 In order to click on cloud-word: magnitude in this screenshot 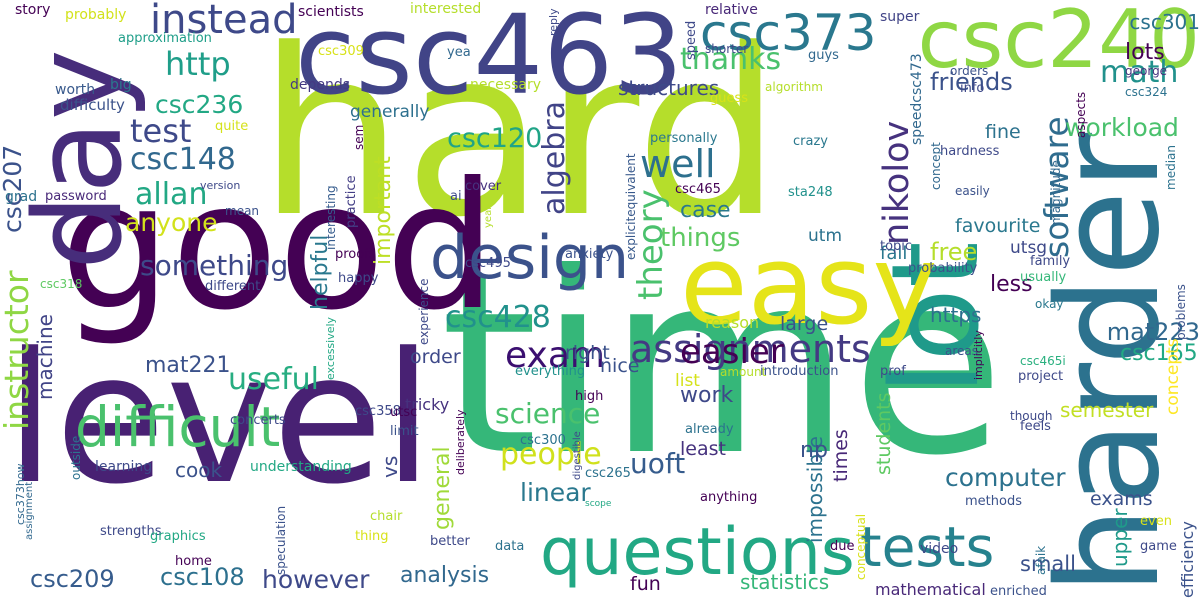, I will do `click(1056, 192)`.